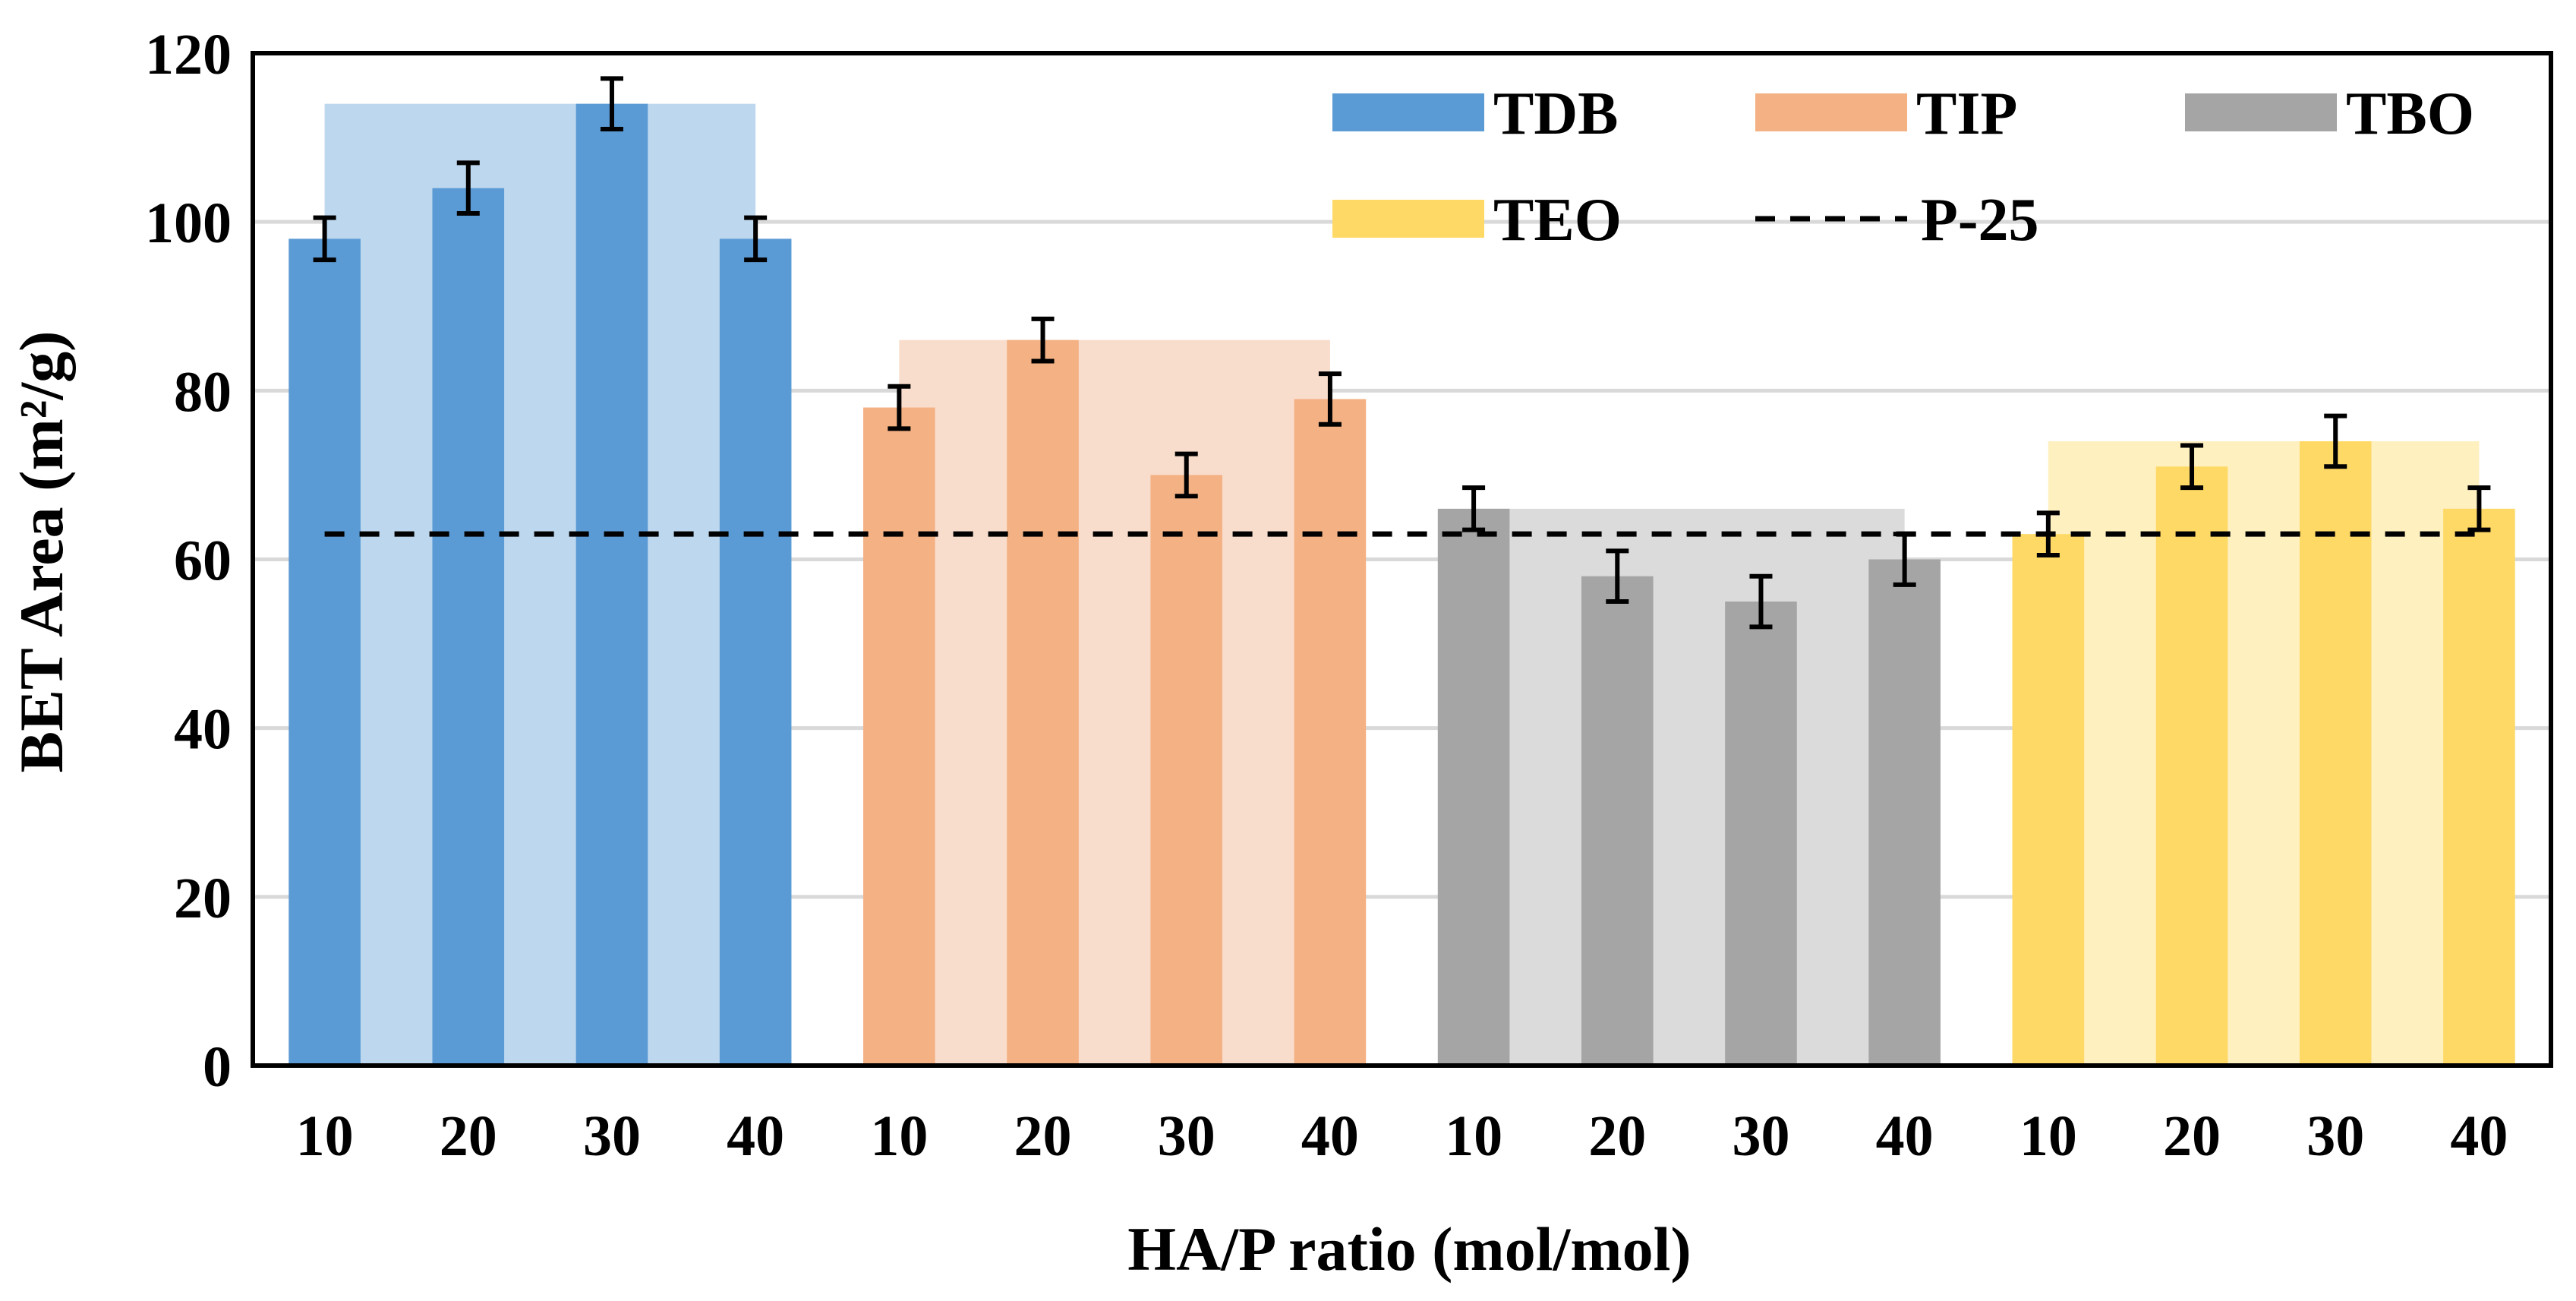 Image resolution: width=2576 pixels, height=1301 pixels. I want to click on legend-label-tip: TIP, so click(1966, 114).